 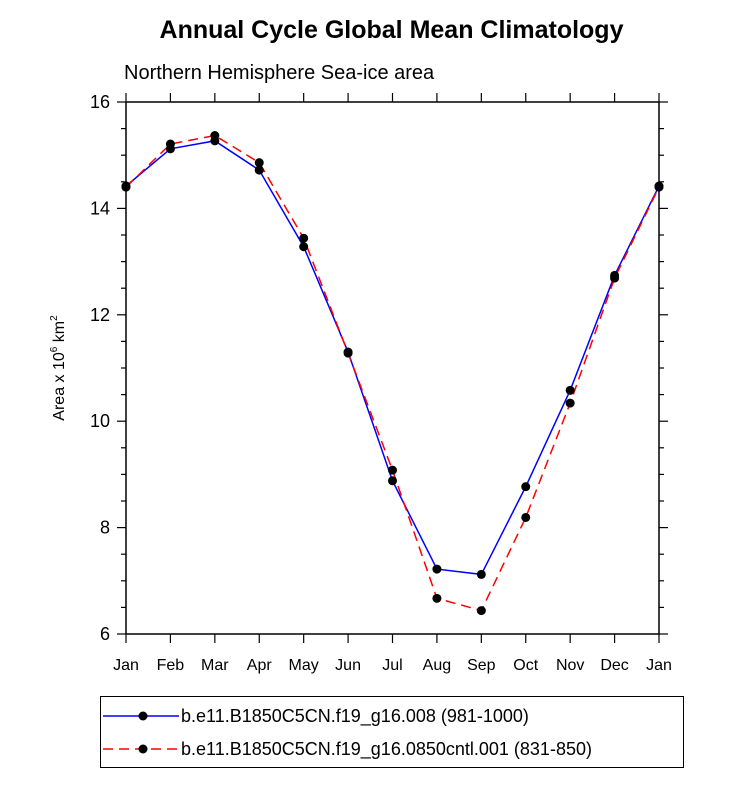 I want to click on legend-label-1: b.e11.B1850C5CN.f19_g16.008 (981-1000), so click(x=355, y=715).